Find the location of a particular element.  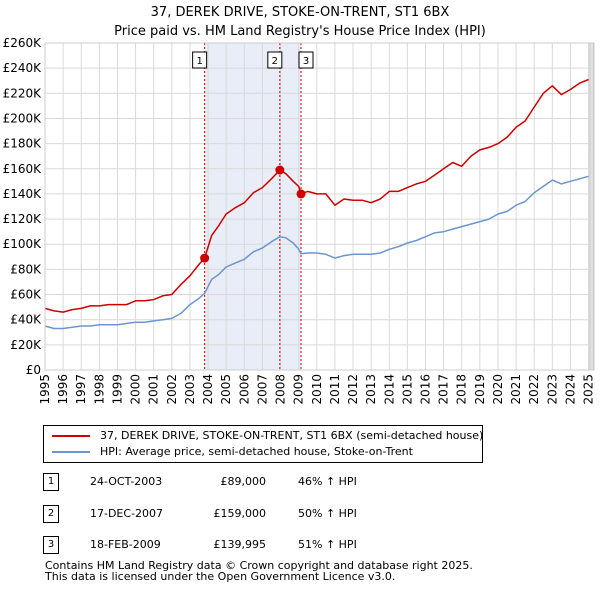

forecast-region is located at coordinates (591, 206).